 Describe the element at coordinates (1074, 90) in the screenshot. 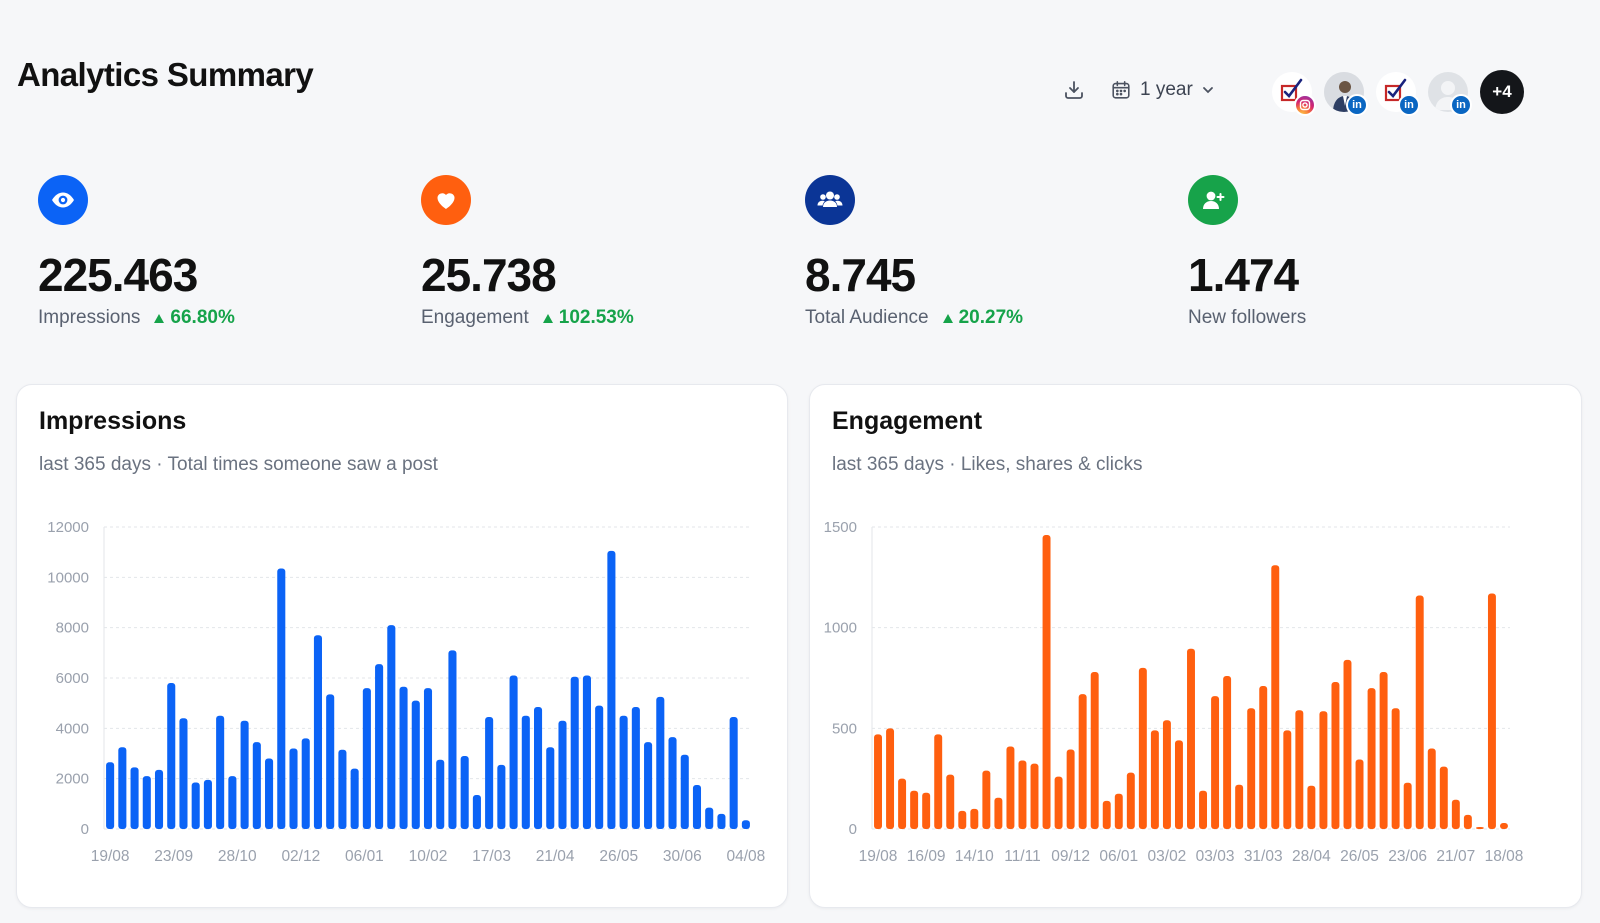

I see `download-button` at that location.